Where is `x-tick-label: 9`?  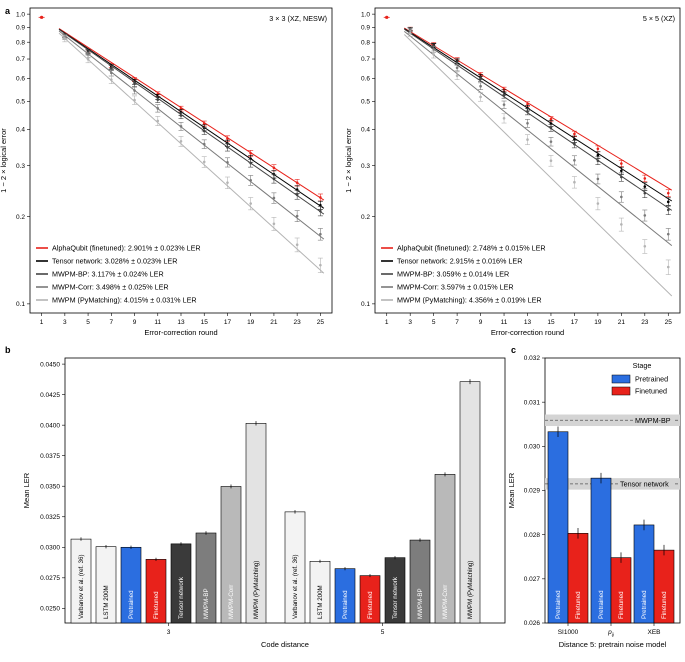 x-tick-label: 9 is located at coordinates (135, 322).